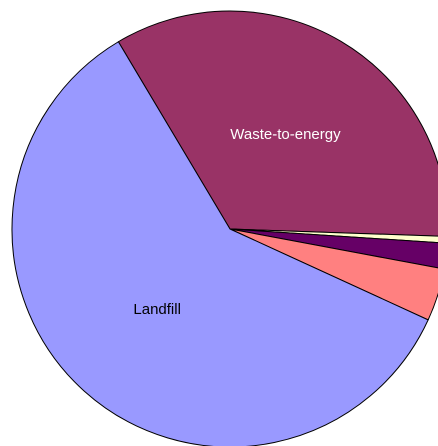 This screenshot has width=438, height=446. Describe the element at coordinates (333, 236) in the screenshot. I see `pie-slice` at that location.